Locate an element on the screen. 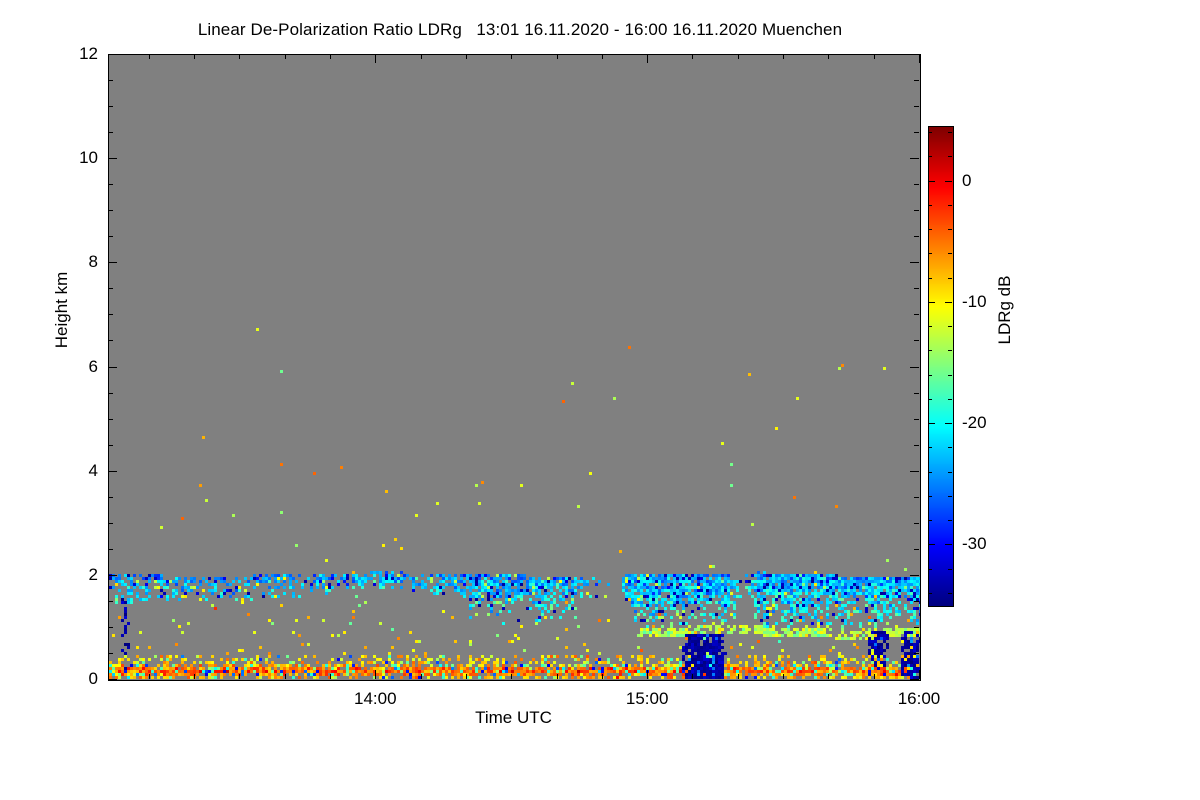 The width and height of the screenshot is (1200, 800). colorbar-tick-label: -30 is located at coordinates (974, 544).